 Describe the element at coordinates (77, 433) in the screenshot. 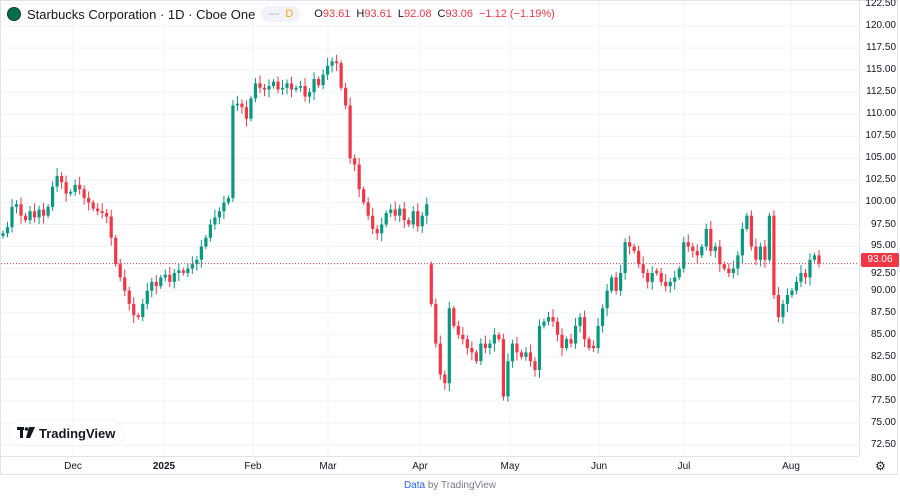

I see `tradingview-text: TradingView` at that location.